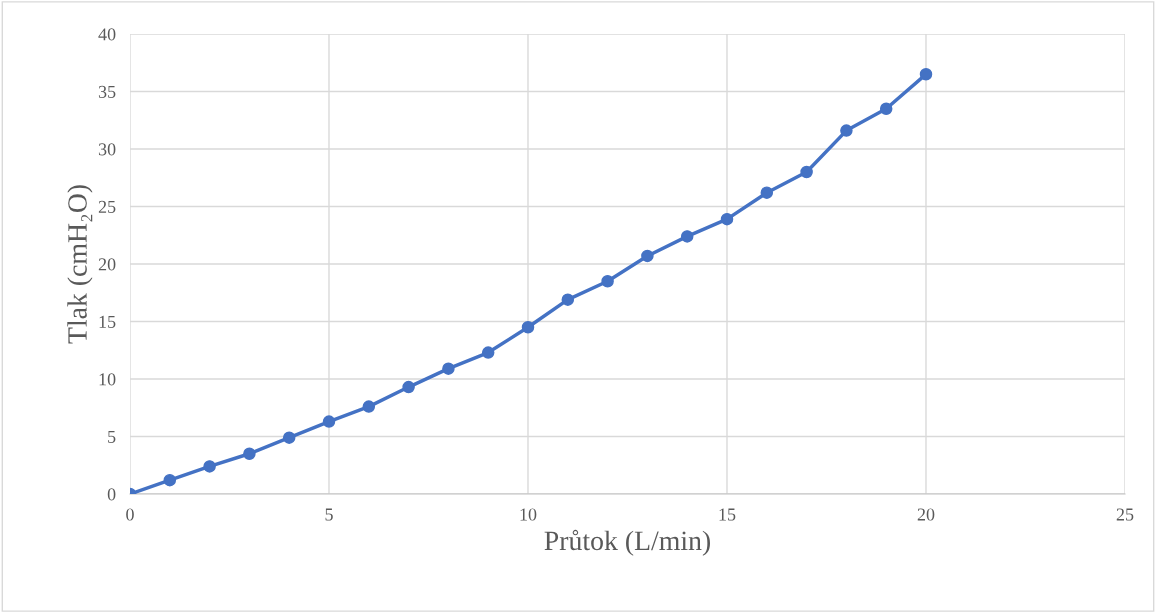 This screenshot has width=1156, height=613. What do you see at coordinates (107, 206) in the screenshot?
I see `y-tick-label: 25` at bounding box center [107, 206].